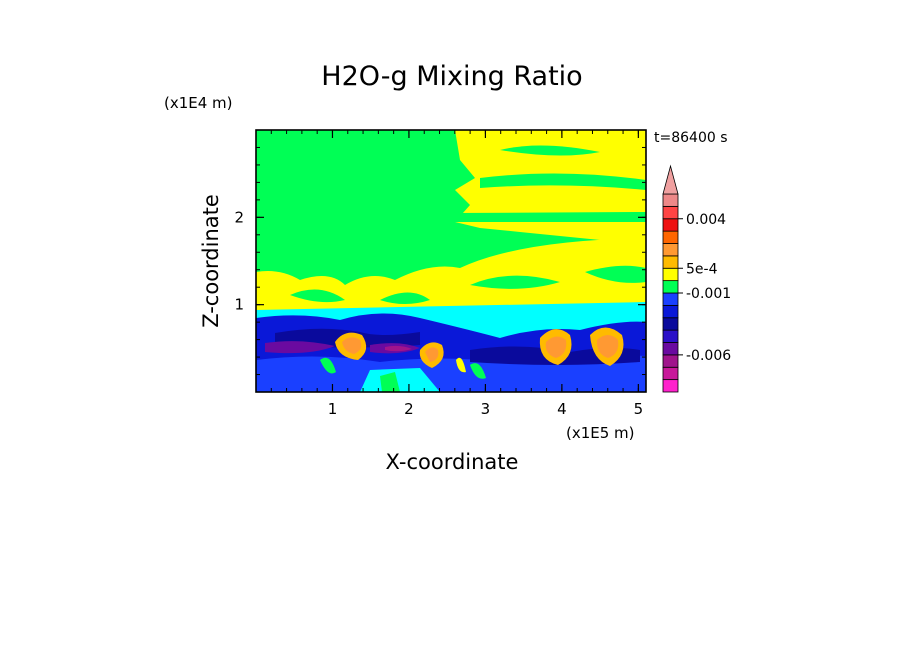  I want to click on x-axis-label: X-coordinate, so click(452, 462).